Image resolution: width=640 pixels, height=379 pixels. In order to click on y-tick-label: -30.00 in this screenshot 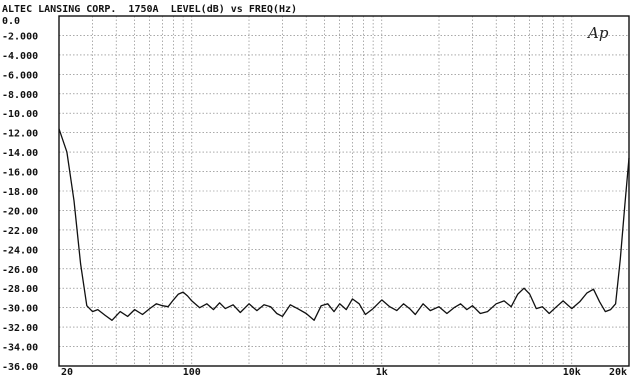, I will do `click(20, 309)`.